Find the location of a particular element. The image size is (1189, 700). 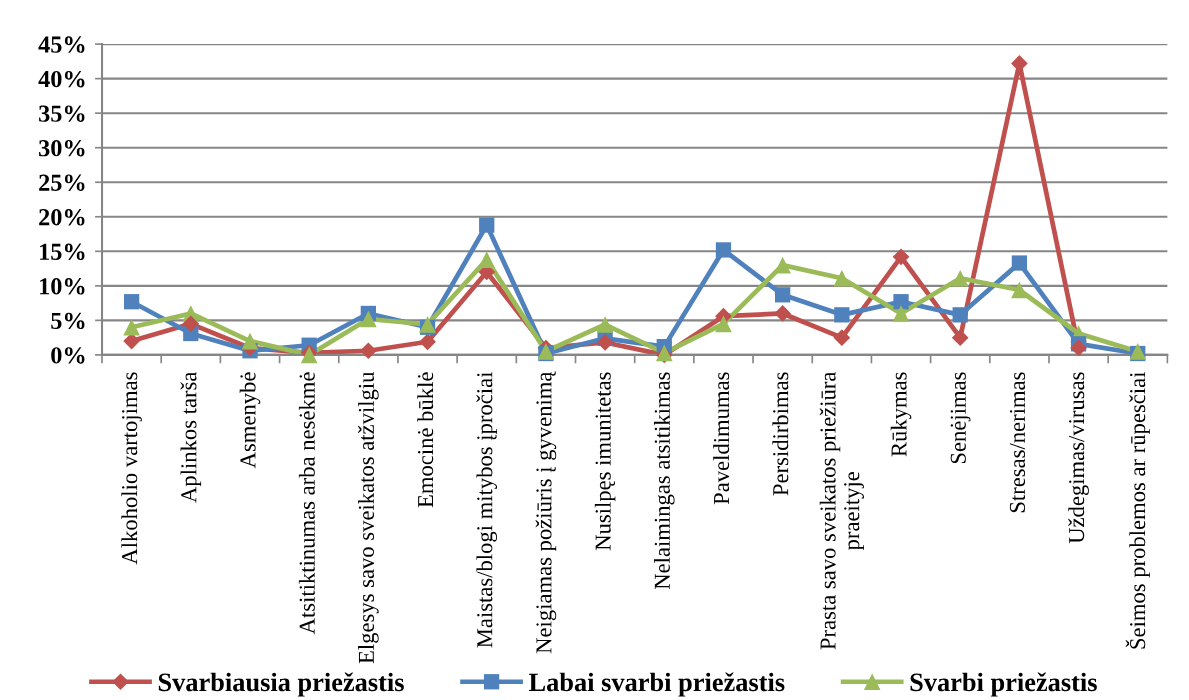

x-tick-label: Asmenybė is located at coordinates (250, 420).